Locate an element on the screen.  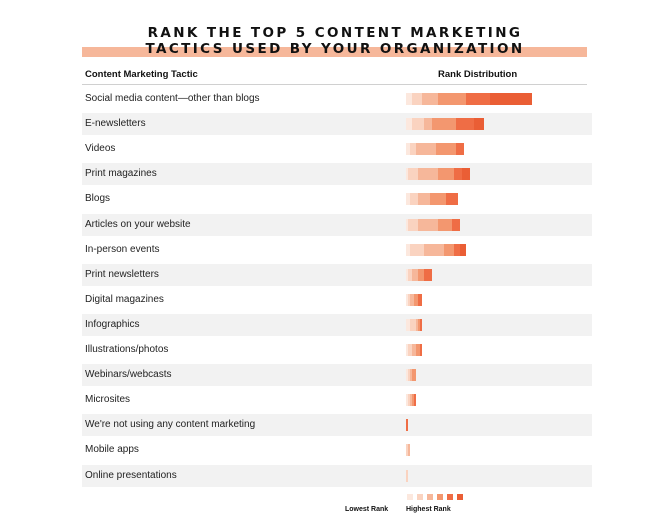
category-label: Mobile apps is located at coordinates (112, 450).